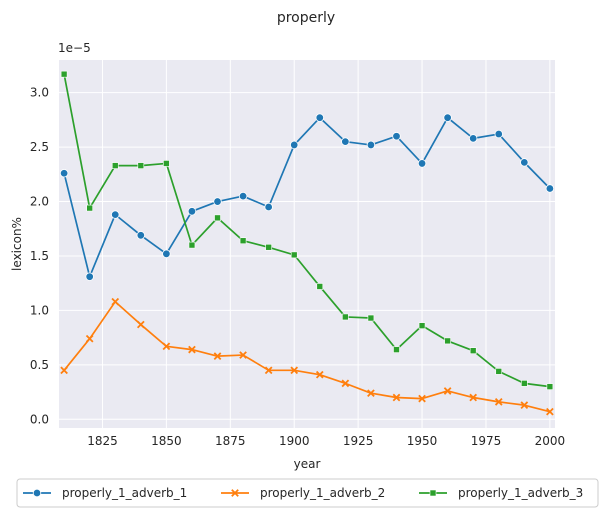 This screenshot has height=515, width=605. What do you see at coordinates (39, 147) in the screenshot?
I see `y-tick-label: 2.5` at bounding box center [39, 147].